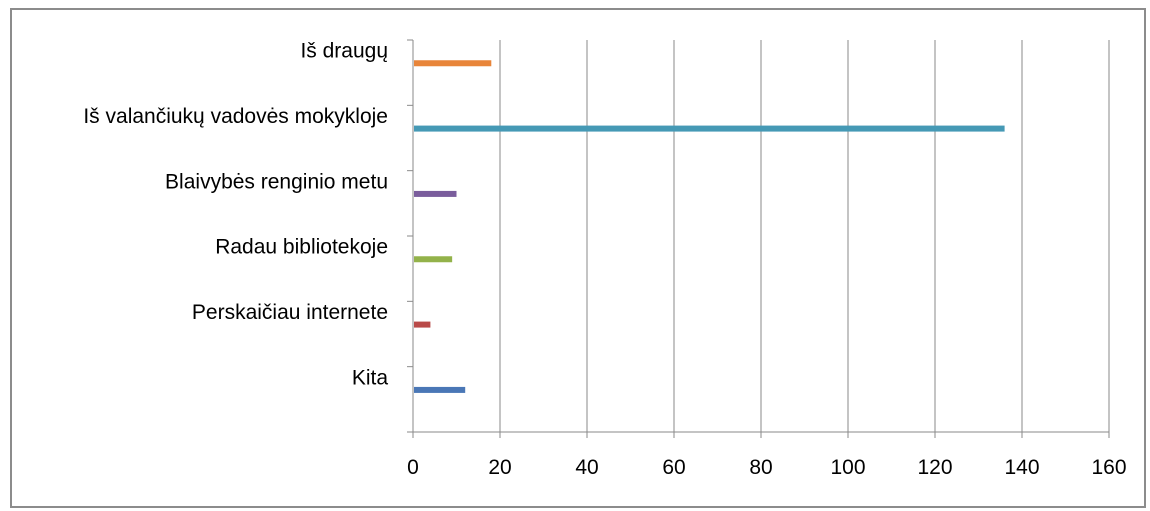 This screenshot has width=1150, height=511. Describe the element at coordinates (499, 467) in the screenshot. I see `x-tick-label: 20` at that location.